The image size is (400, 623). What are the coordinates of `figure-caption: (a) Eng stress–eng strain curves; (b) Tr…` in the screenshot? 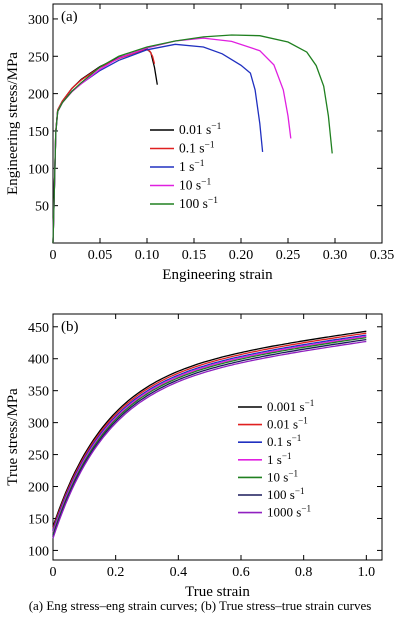 It's located at (200, 605).